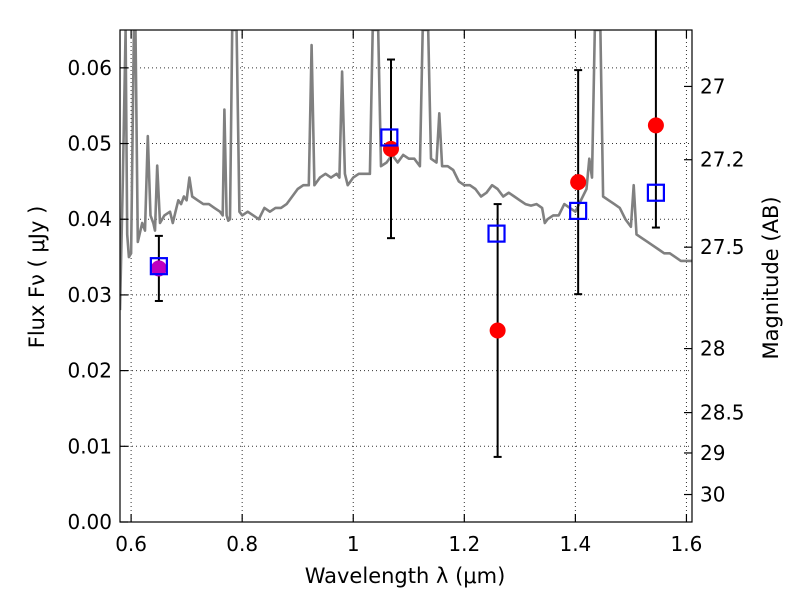 This screenshot has height=600, width=800. Describe the element at coordinates (771, 277) in the screenshot. I see `right-axis-label: Magnitude (AB)` at that location.